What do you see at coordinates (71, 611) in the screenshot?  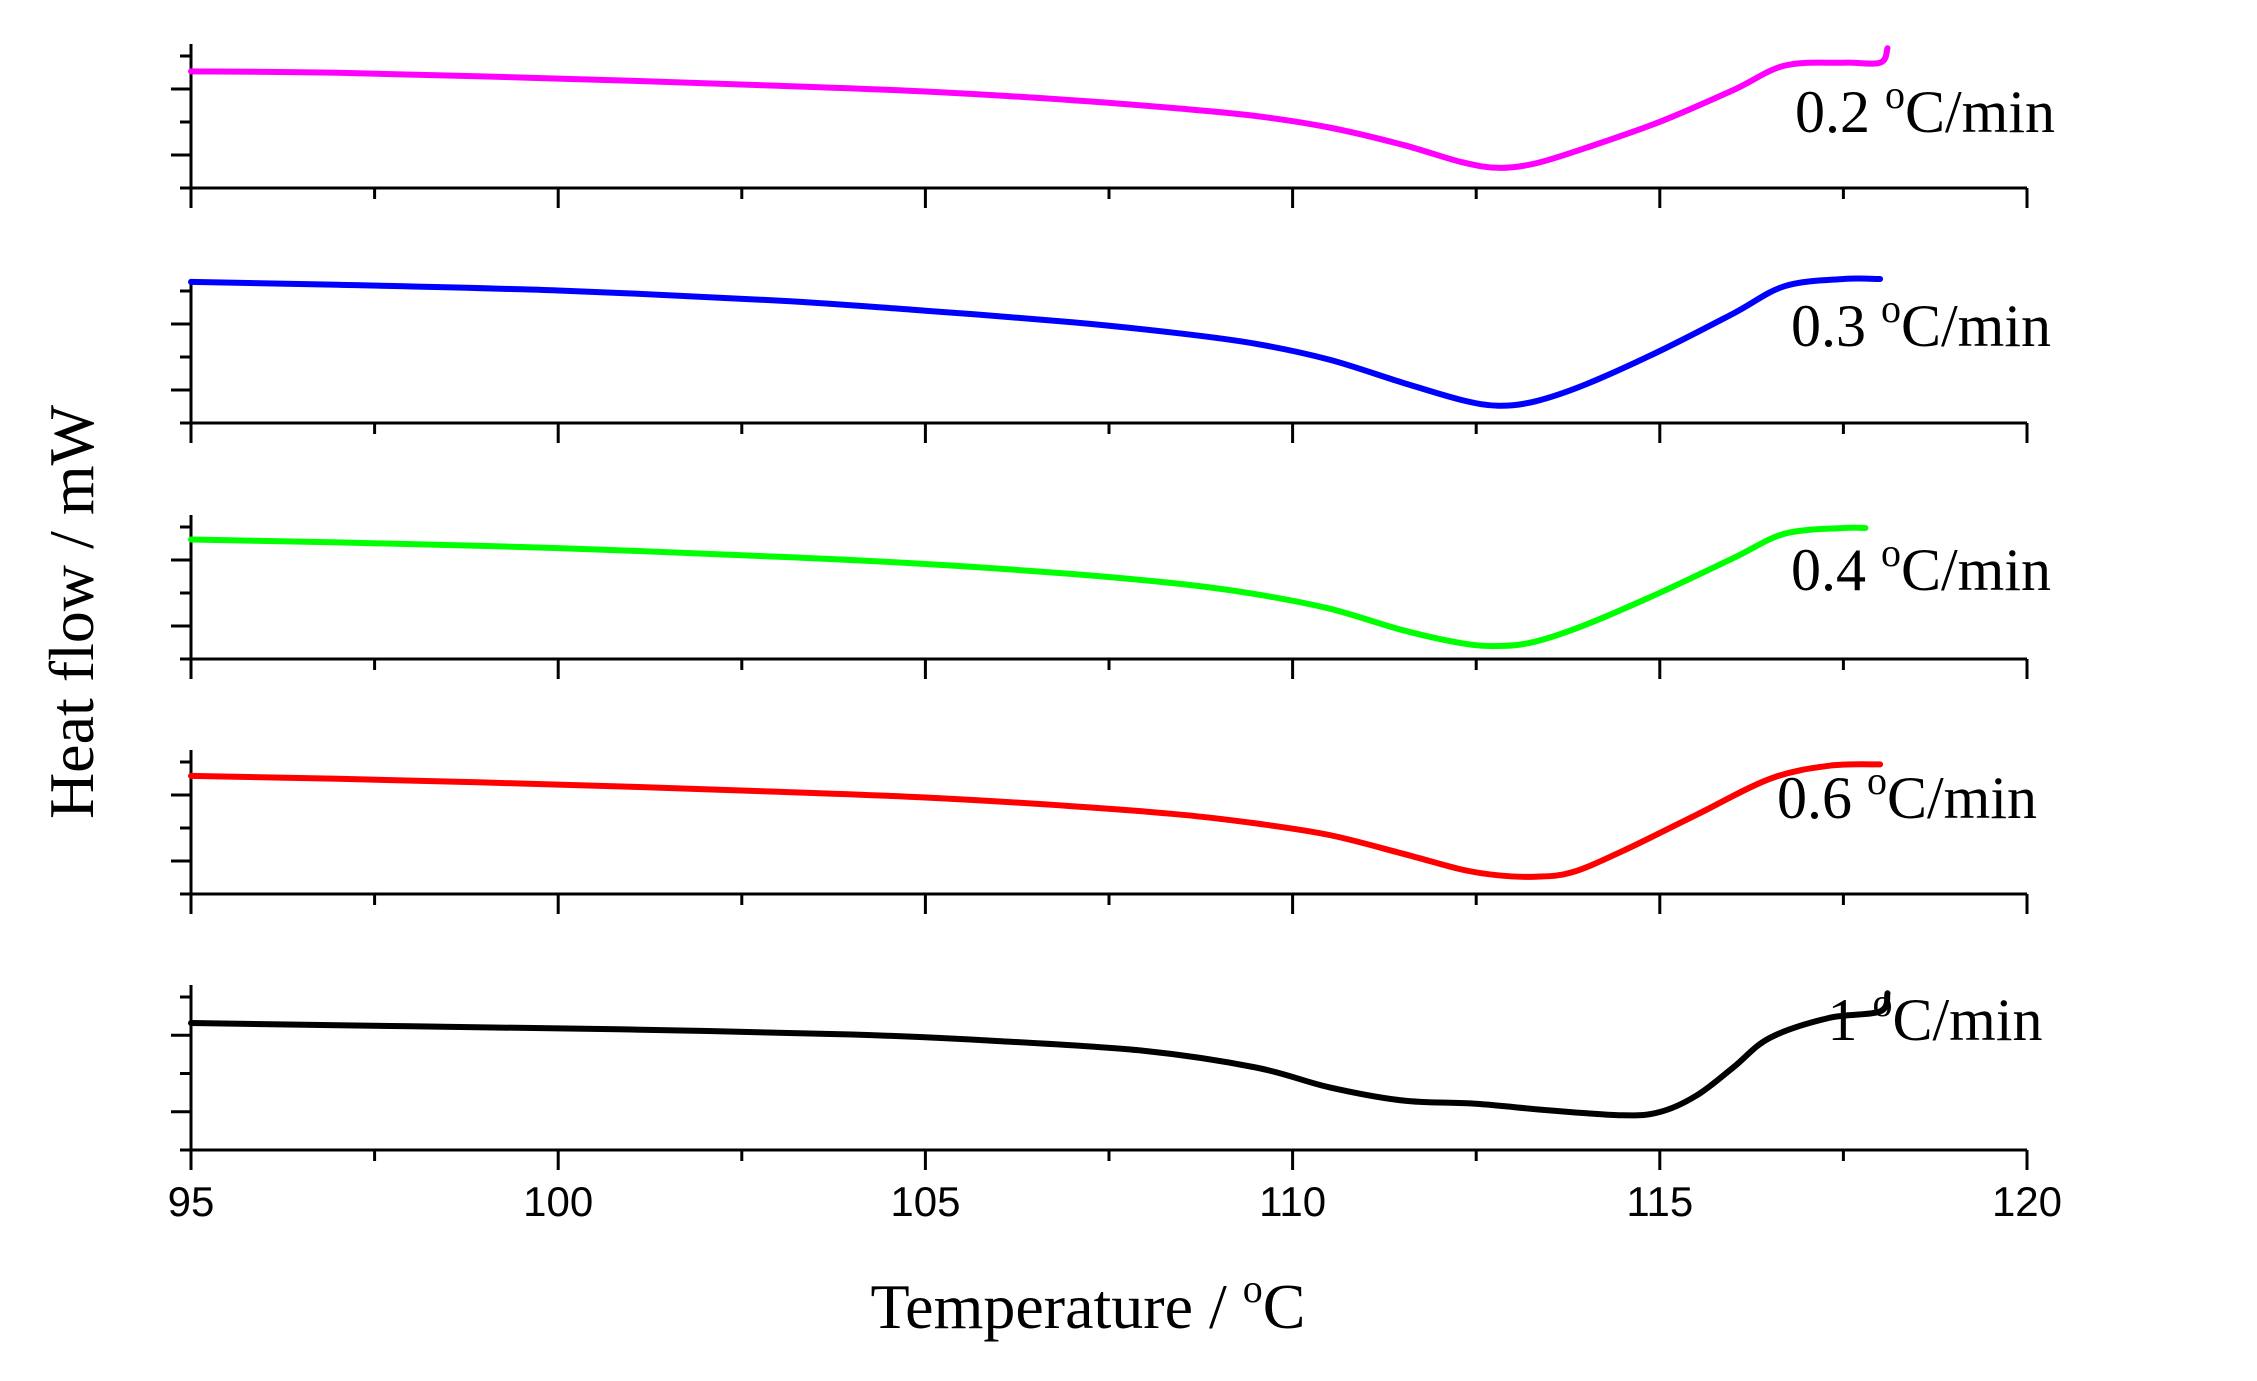 I see `y-axis-title: Heat flow / mW` at bounding box center [71, 611].